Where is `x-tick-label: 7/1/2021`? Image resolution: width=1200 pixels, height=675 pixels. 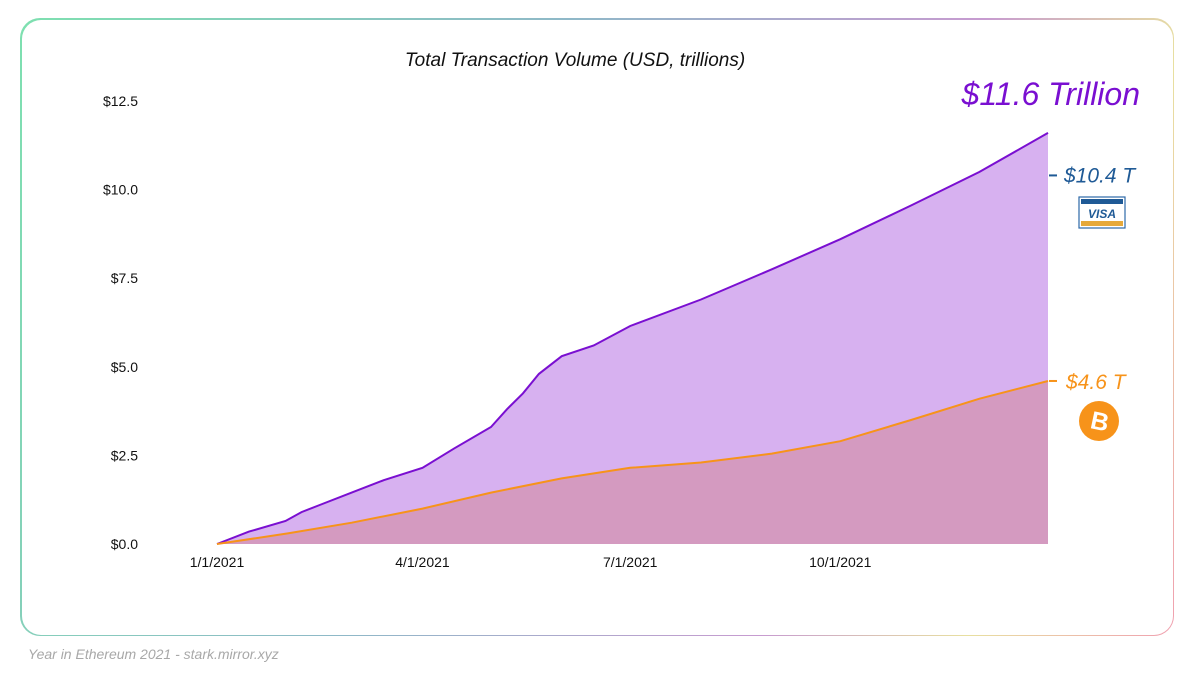
x-tick-label: 7/1/2021 is located at coordinates (630, 562).